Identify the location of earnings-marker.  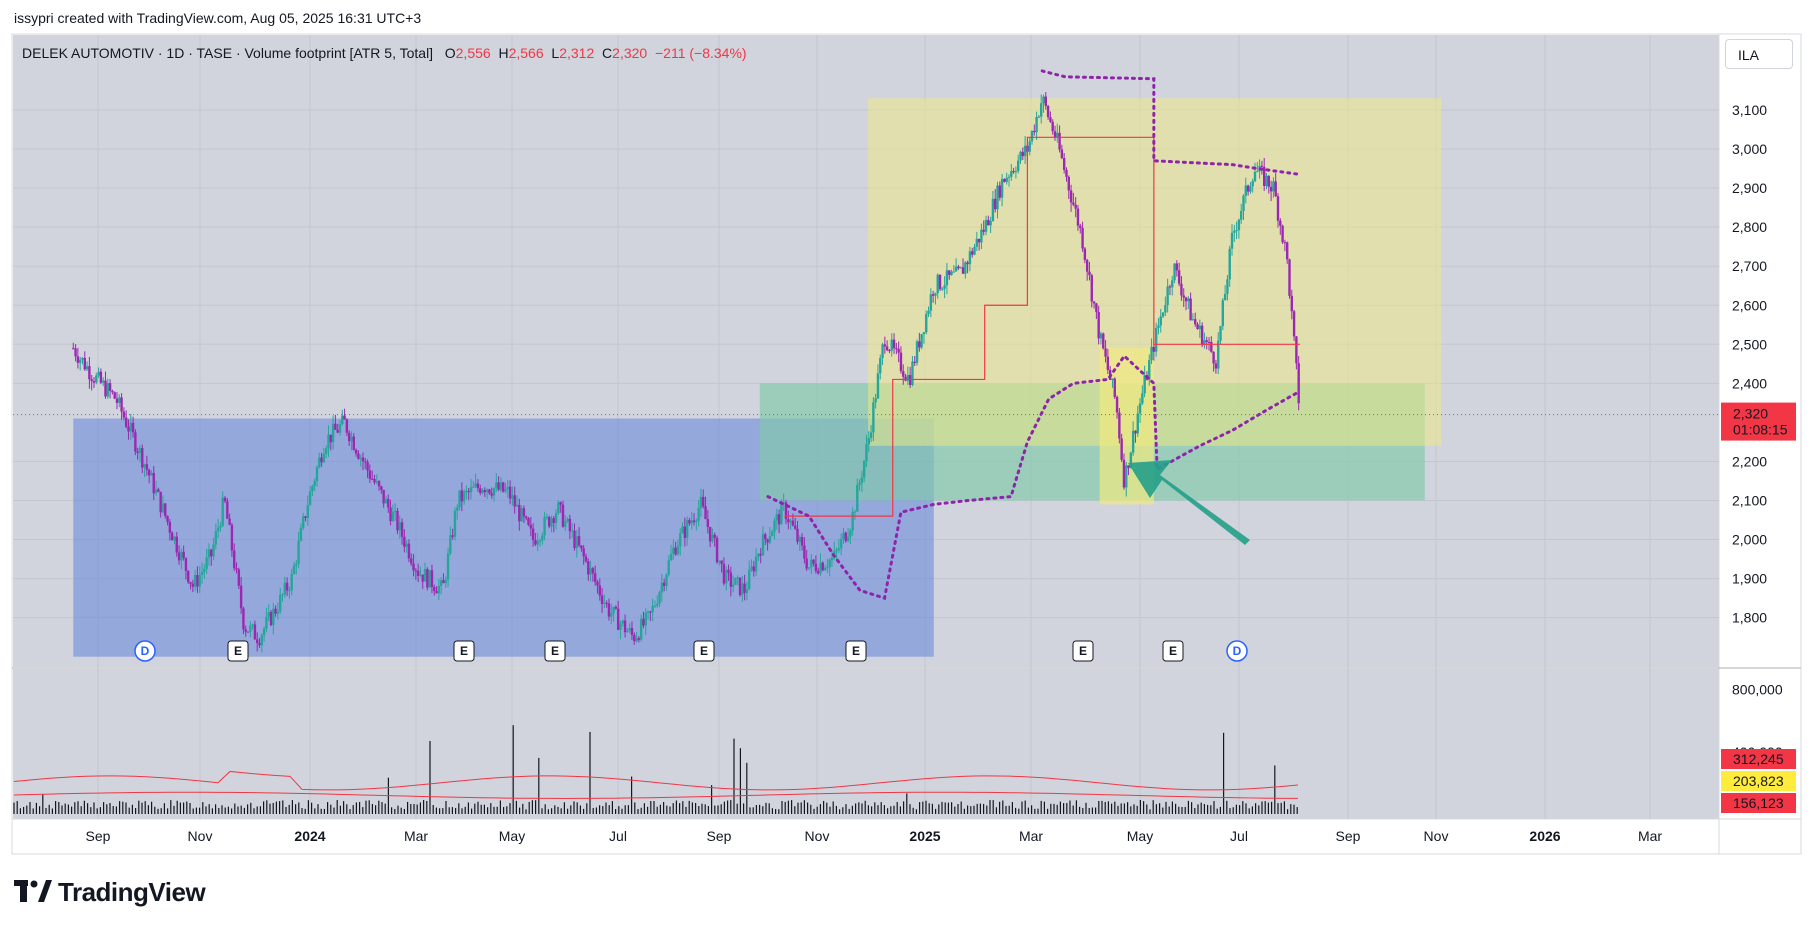
(555, 651).